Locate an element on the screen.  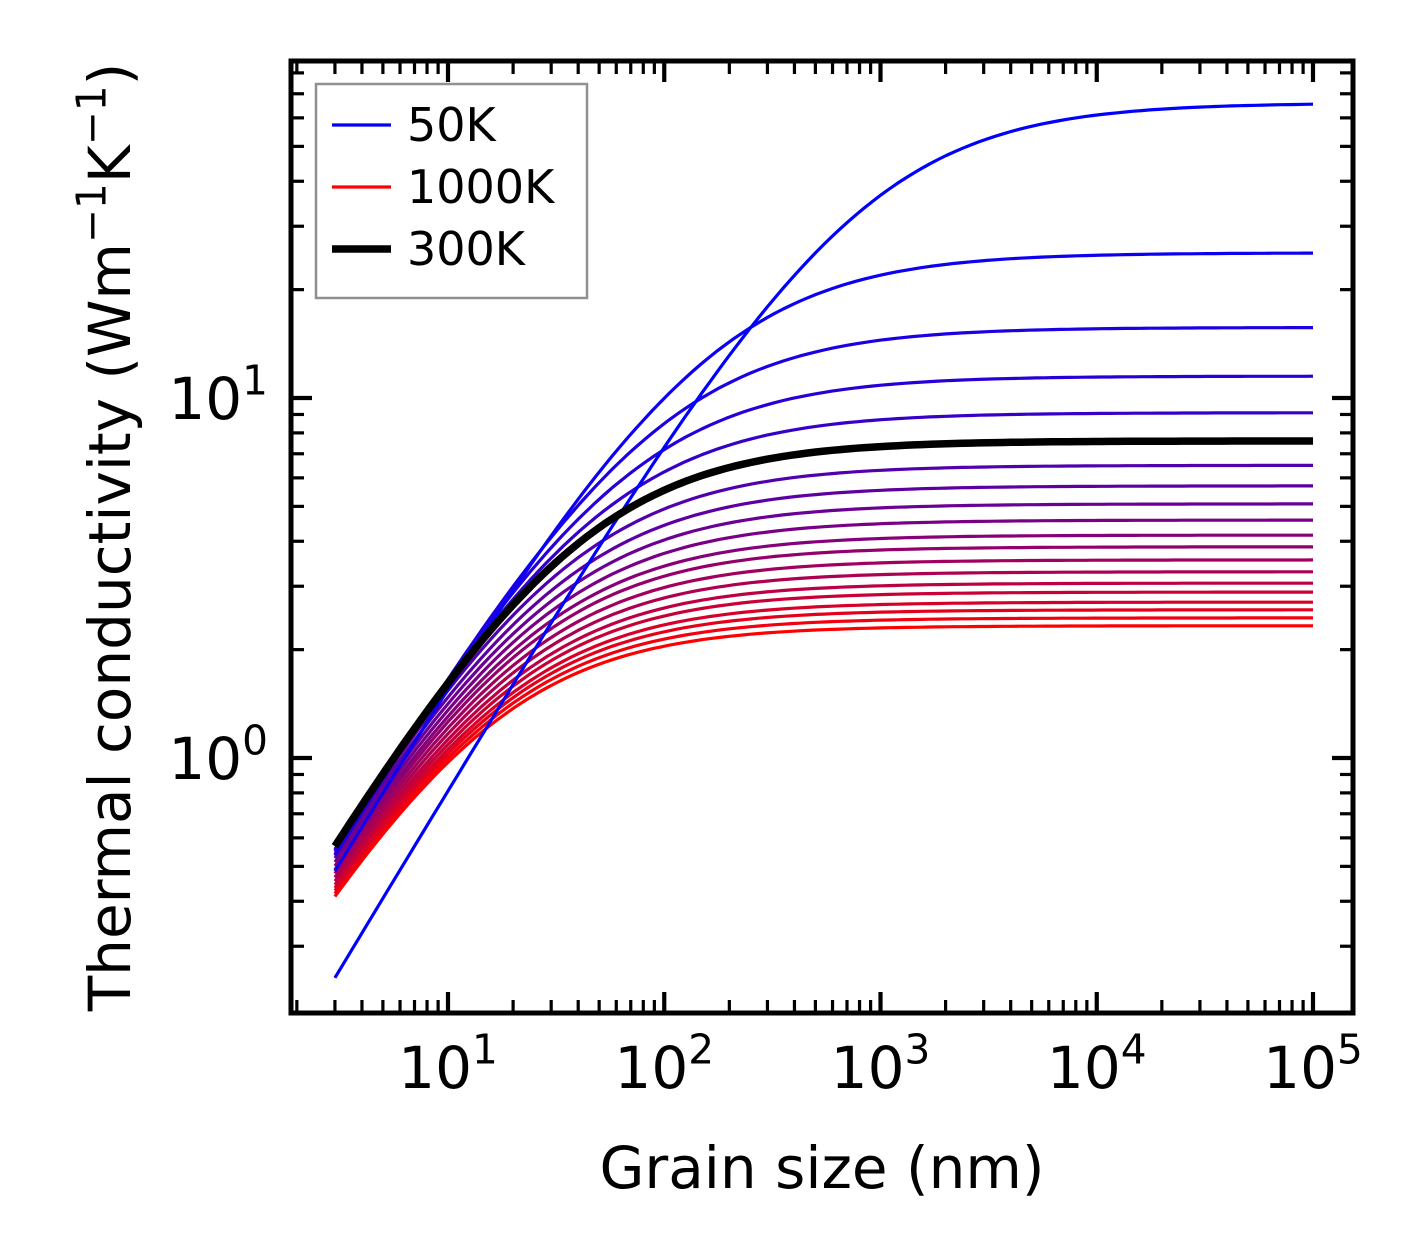
x-tick-label-10e1: 101​ is located at coordinates (448, 1064).